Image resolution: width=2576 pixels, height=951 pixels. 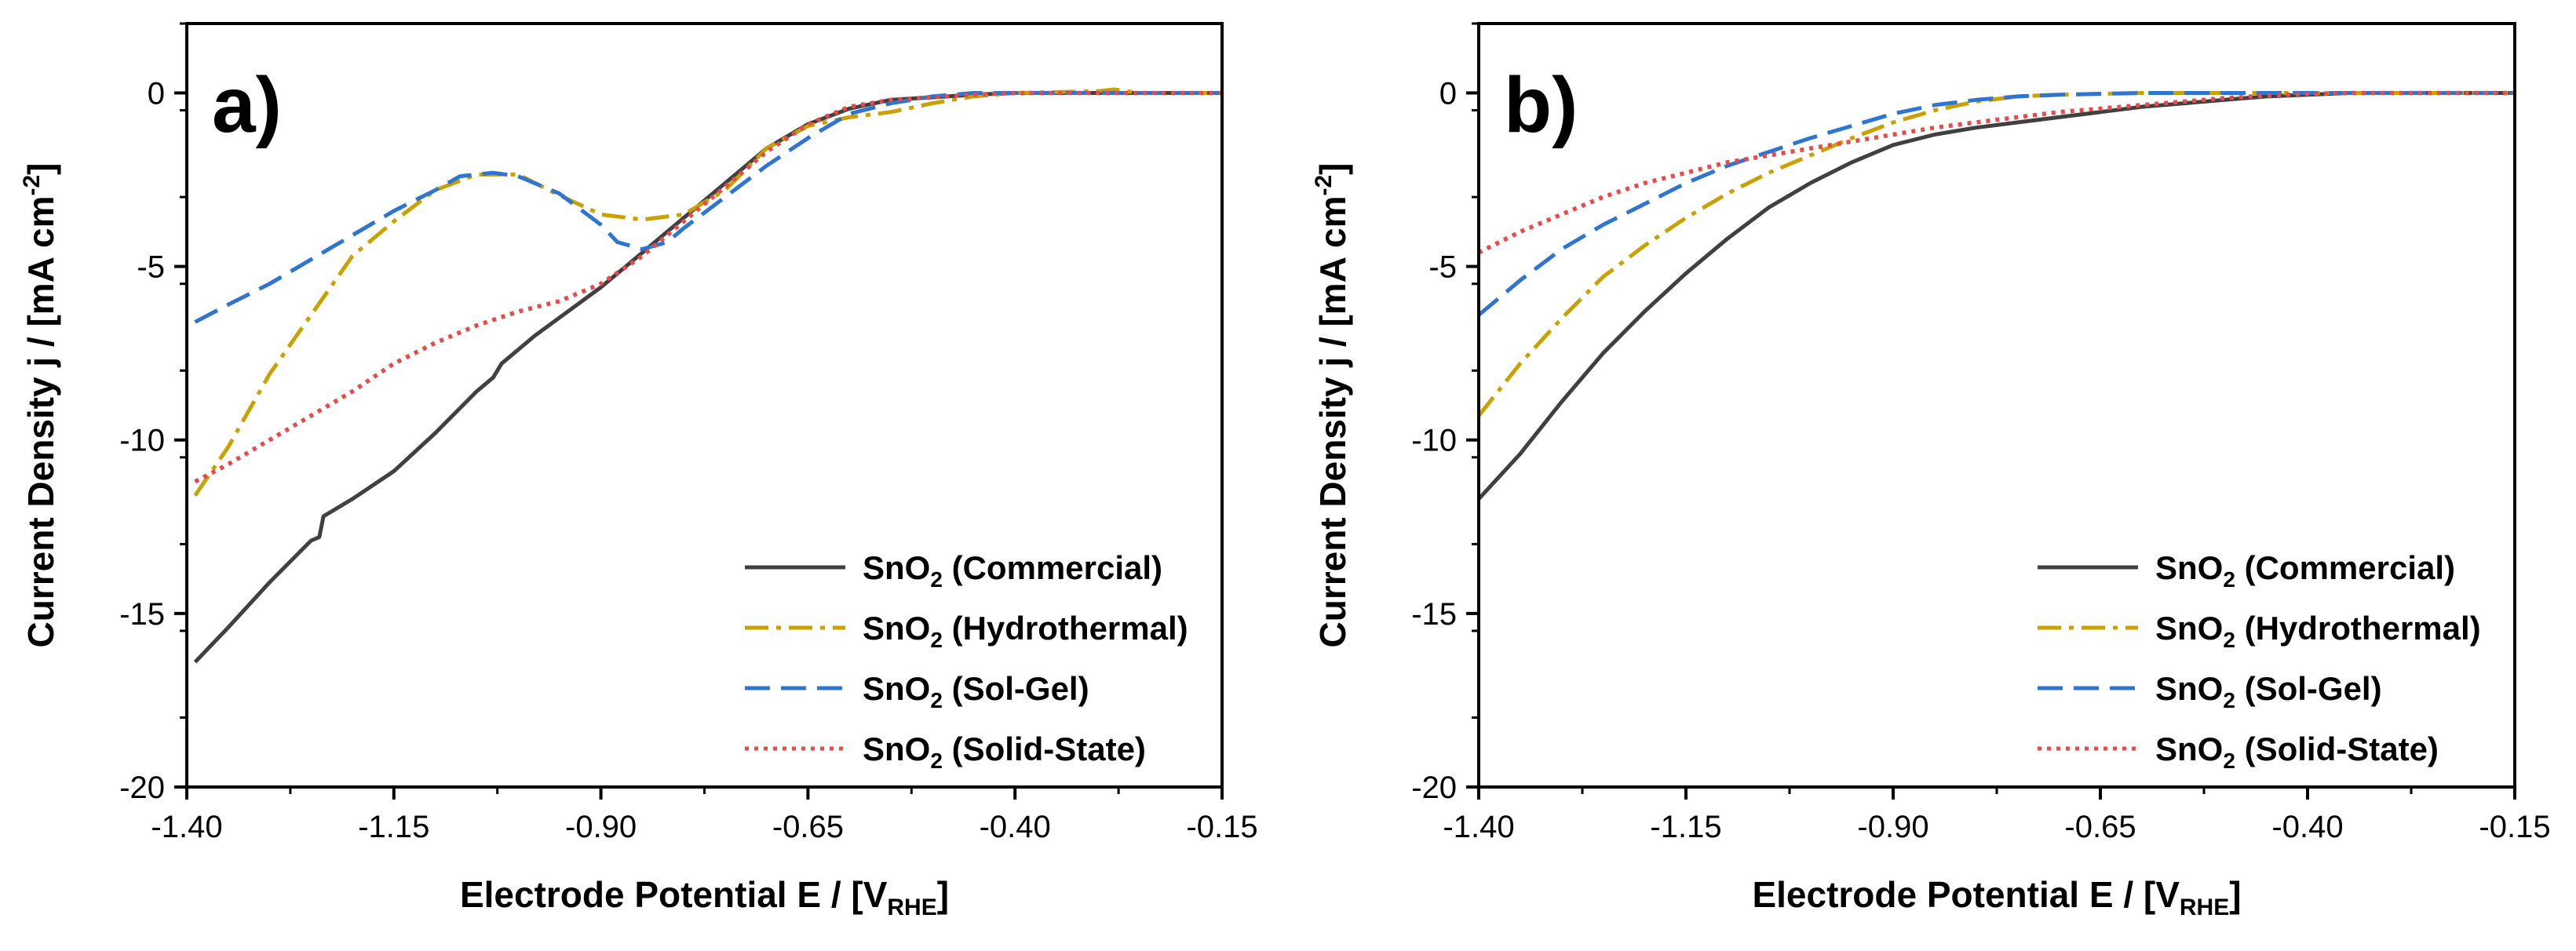 What do you see at coordinates (1541, 105) in the screenshot?
I see `panel-label: b)` at bounding box center [1541, 105].